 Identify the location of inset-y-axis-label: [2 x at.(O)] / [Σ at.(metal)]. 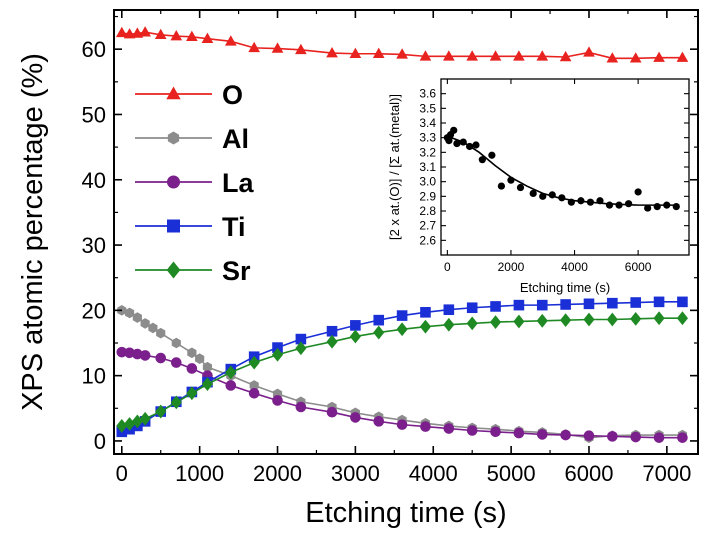
(394, 167).